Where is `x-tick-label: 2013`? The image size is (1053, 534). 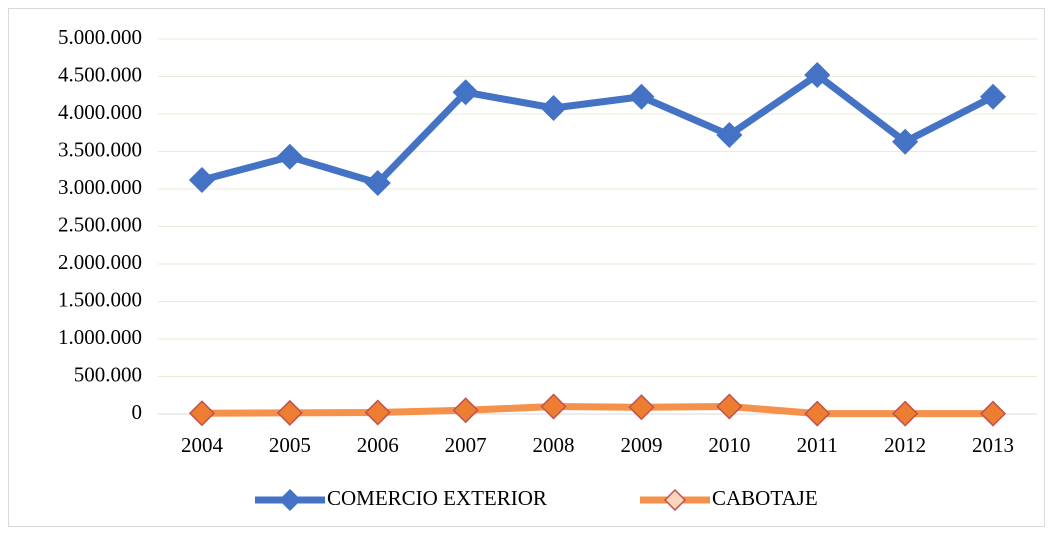
x-tick-label: 2013 is located at coordinates (993, 445).